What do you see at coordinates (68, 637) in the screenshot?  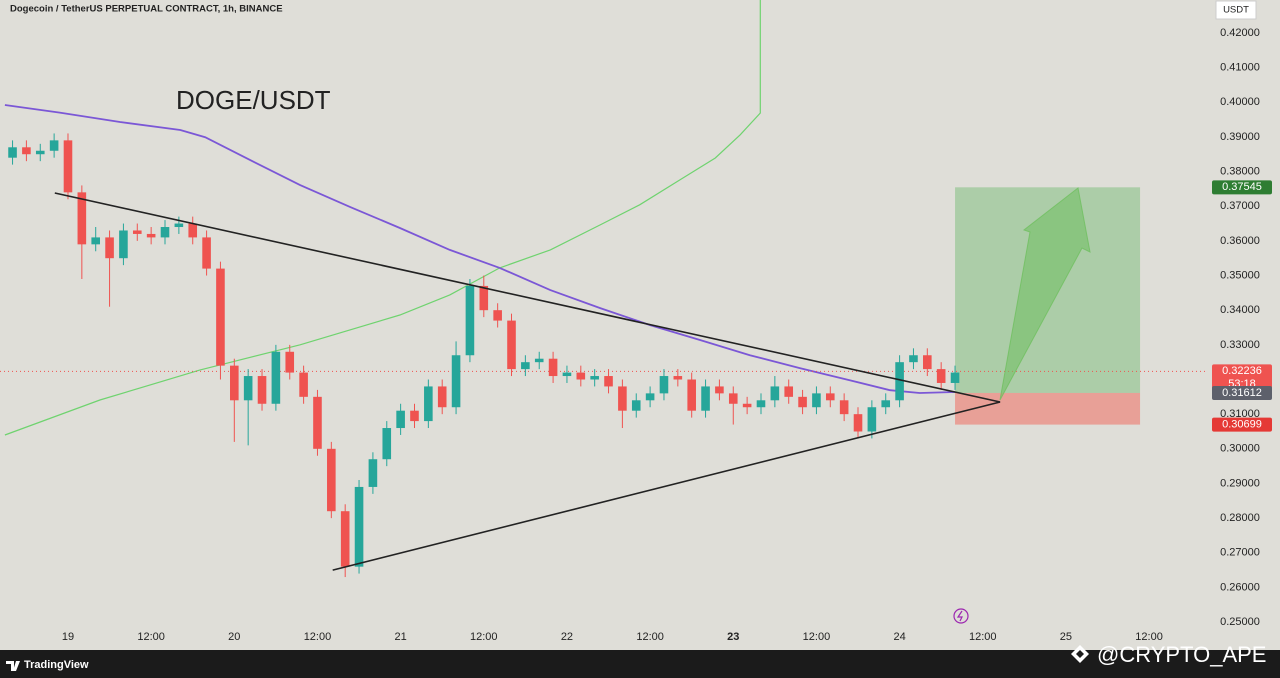 I see `x-tick-label: 19` at bounding box center [68, 637].